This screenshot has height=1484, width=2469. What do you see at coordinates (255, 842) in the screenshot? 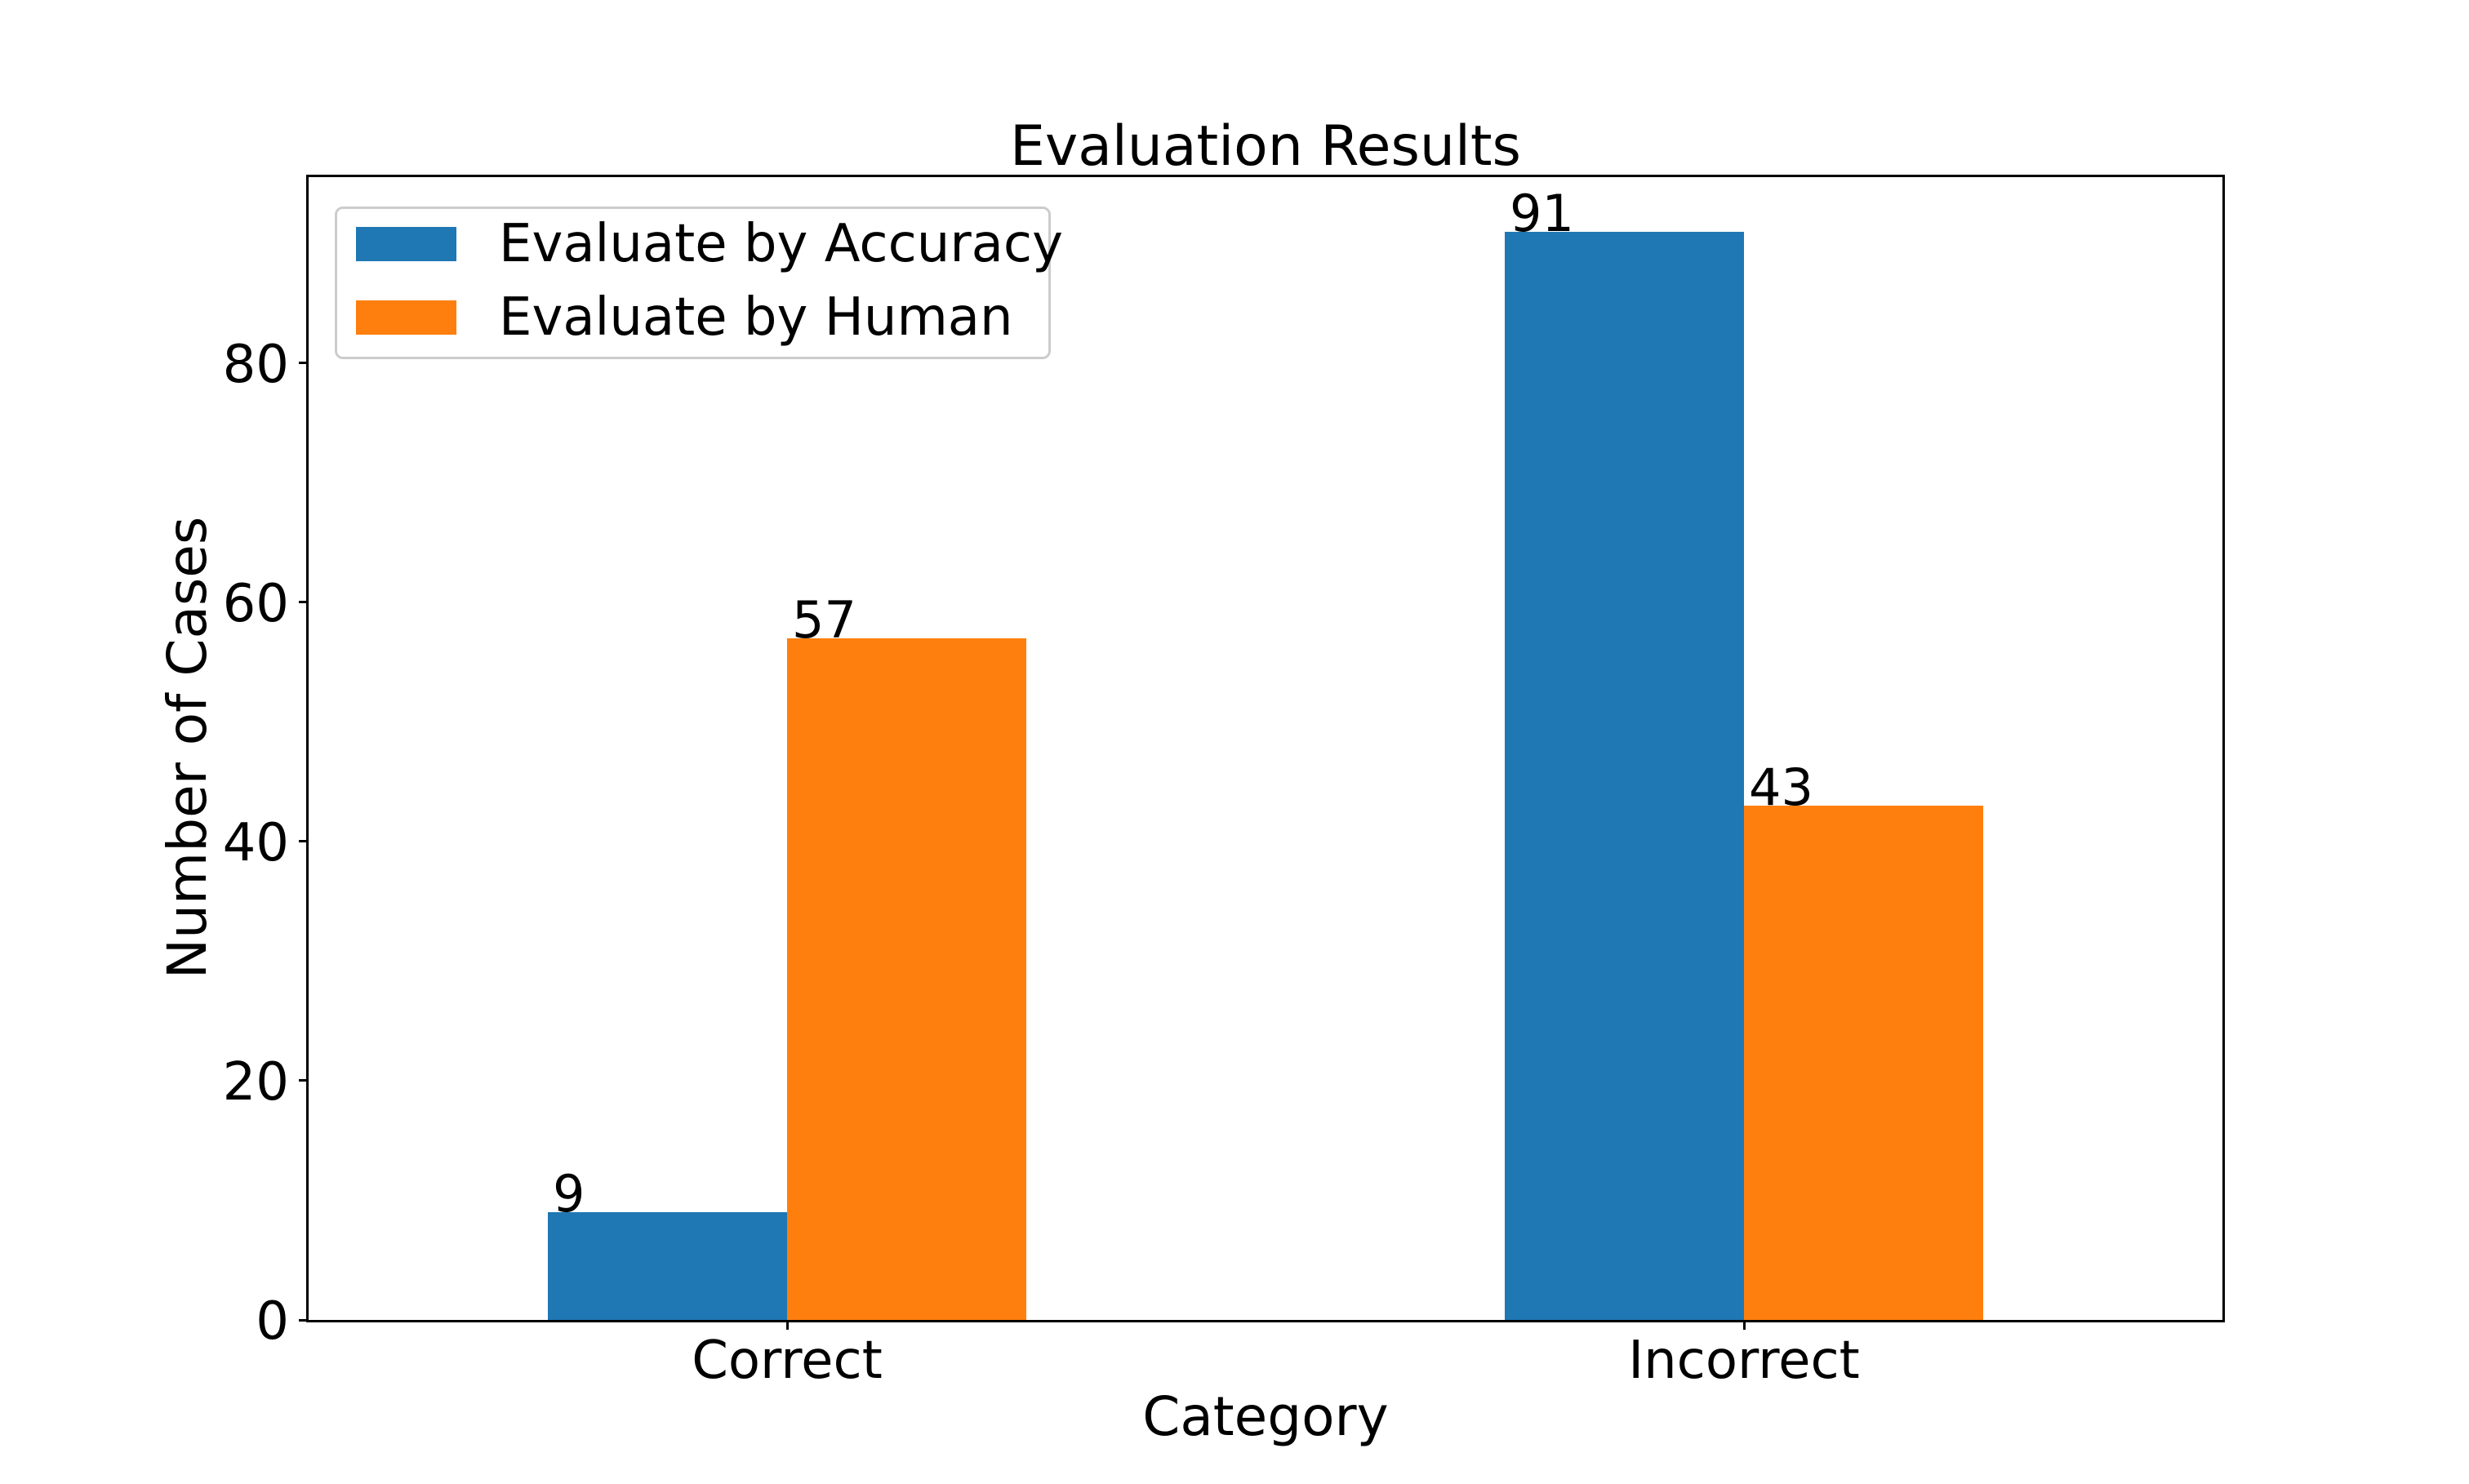
I see `y-tick-label: 40` at bounding box center [255, 842].